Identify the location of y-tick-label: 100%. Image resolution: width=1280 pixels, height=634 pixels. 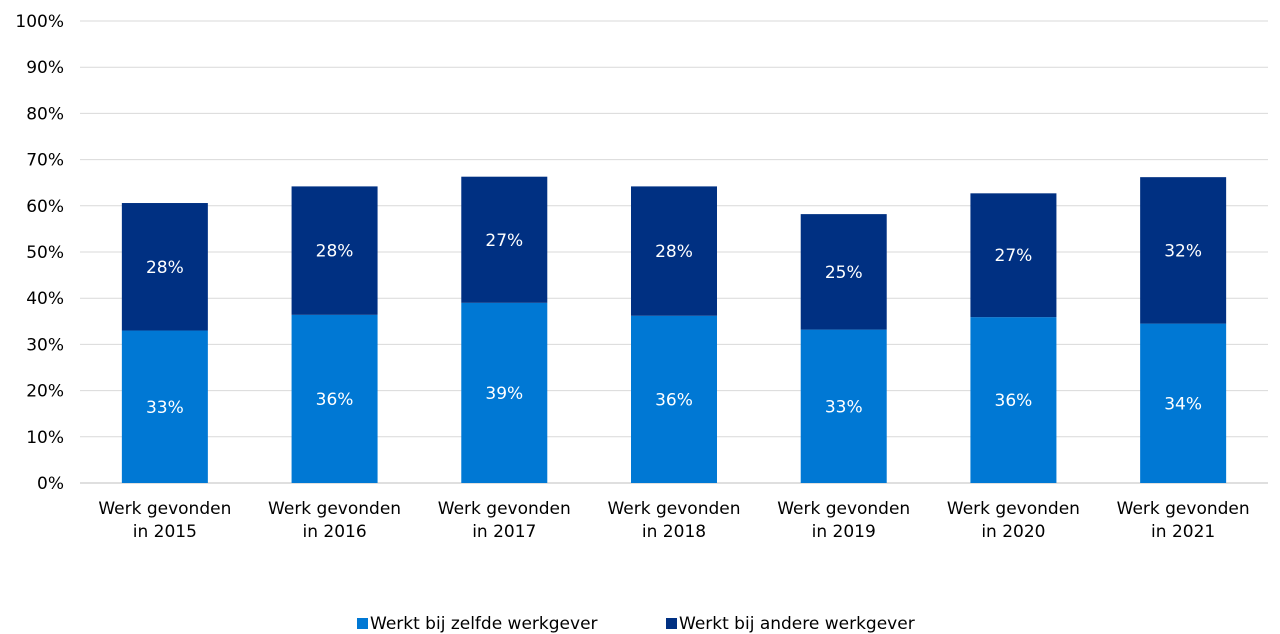
(39, 22).